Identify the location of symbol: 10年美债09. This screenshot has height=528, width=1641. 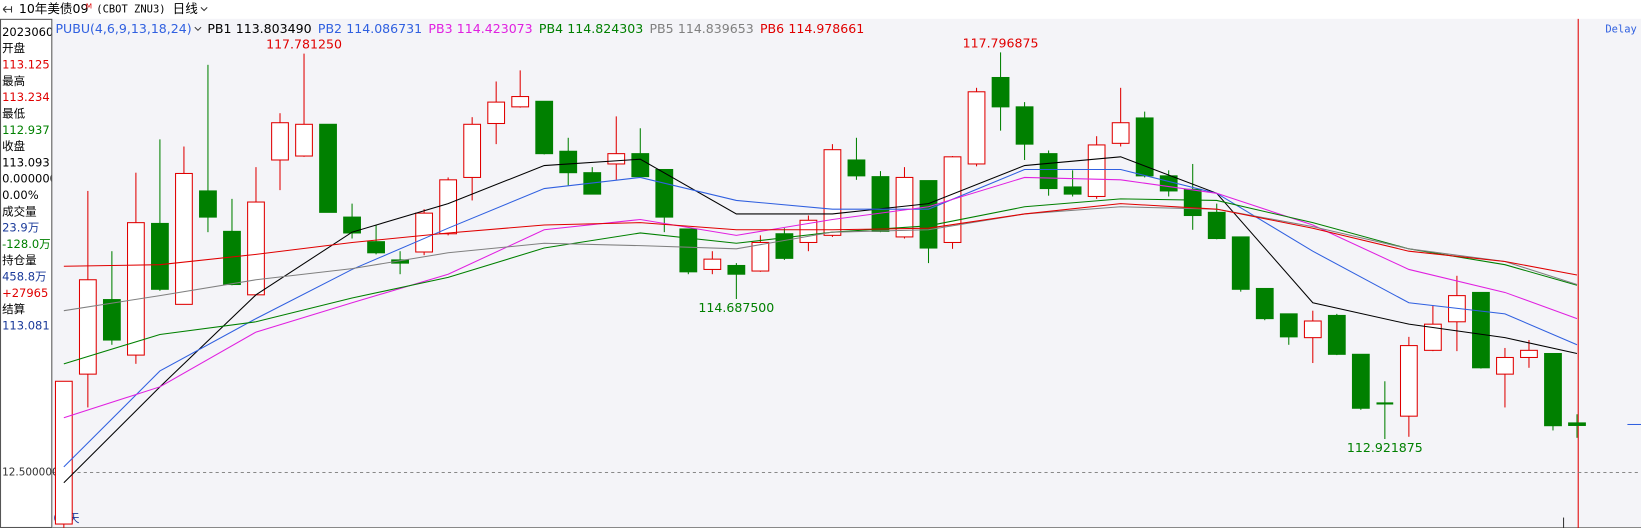
(54, 8).